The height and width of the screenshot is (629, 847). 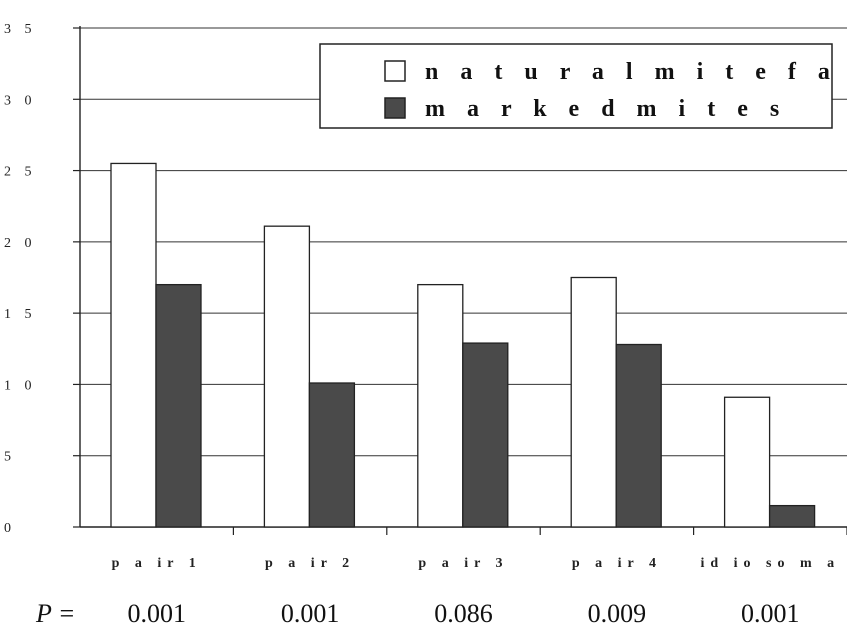 What do you see at coordinates (20, 100) in the screenshot?
I see `y-tick-label: 3 0` at bounding box center [20, 100].